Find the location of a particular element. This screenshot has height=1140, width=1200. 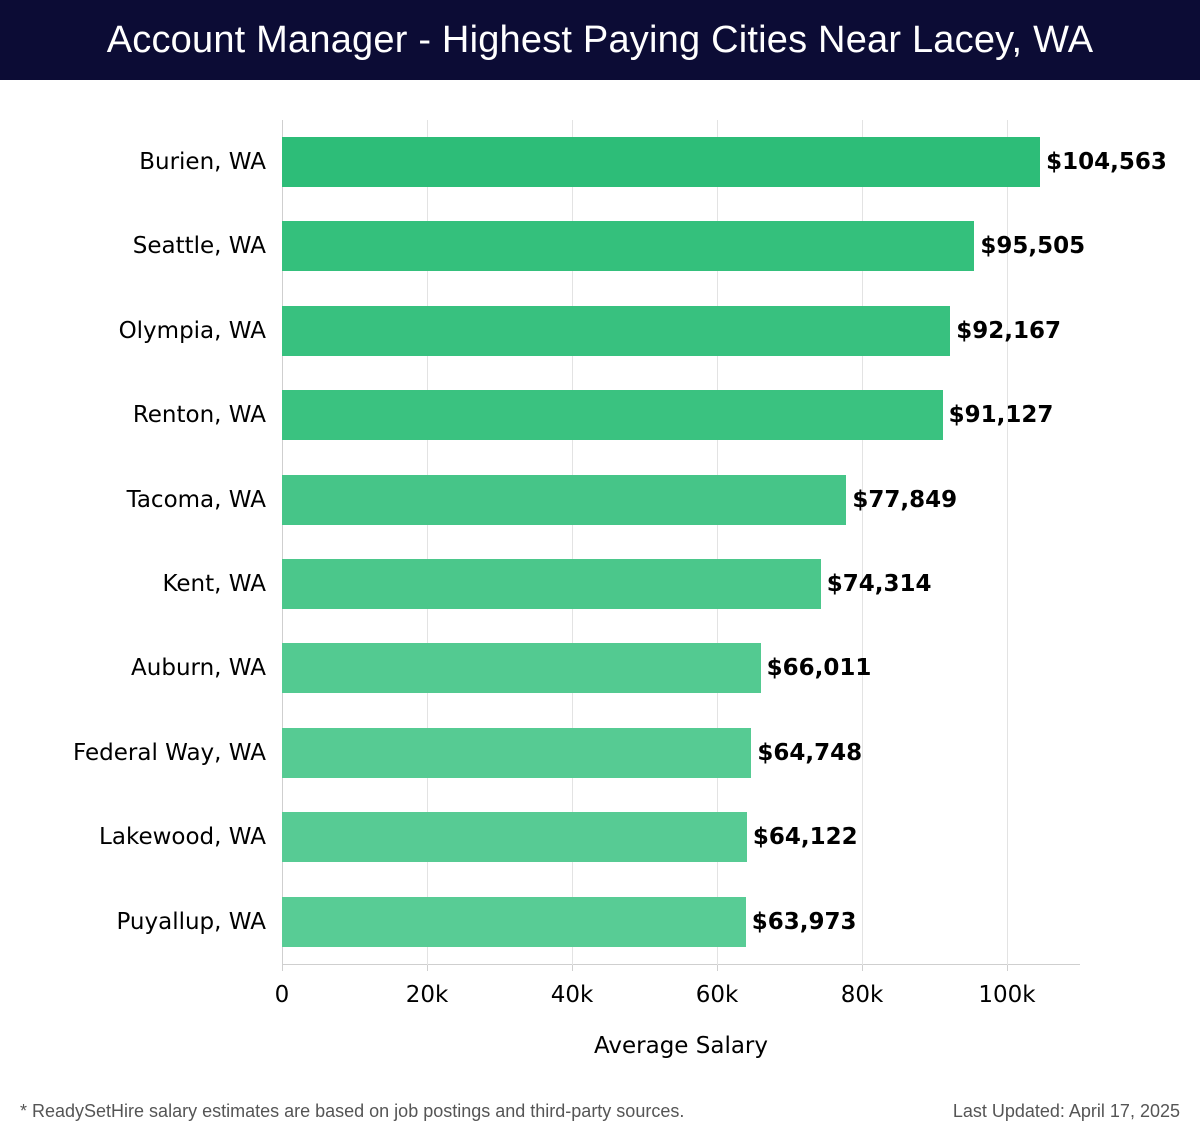

category-label: Auburn, WA is located at coordinates (198, 668).